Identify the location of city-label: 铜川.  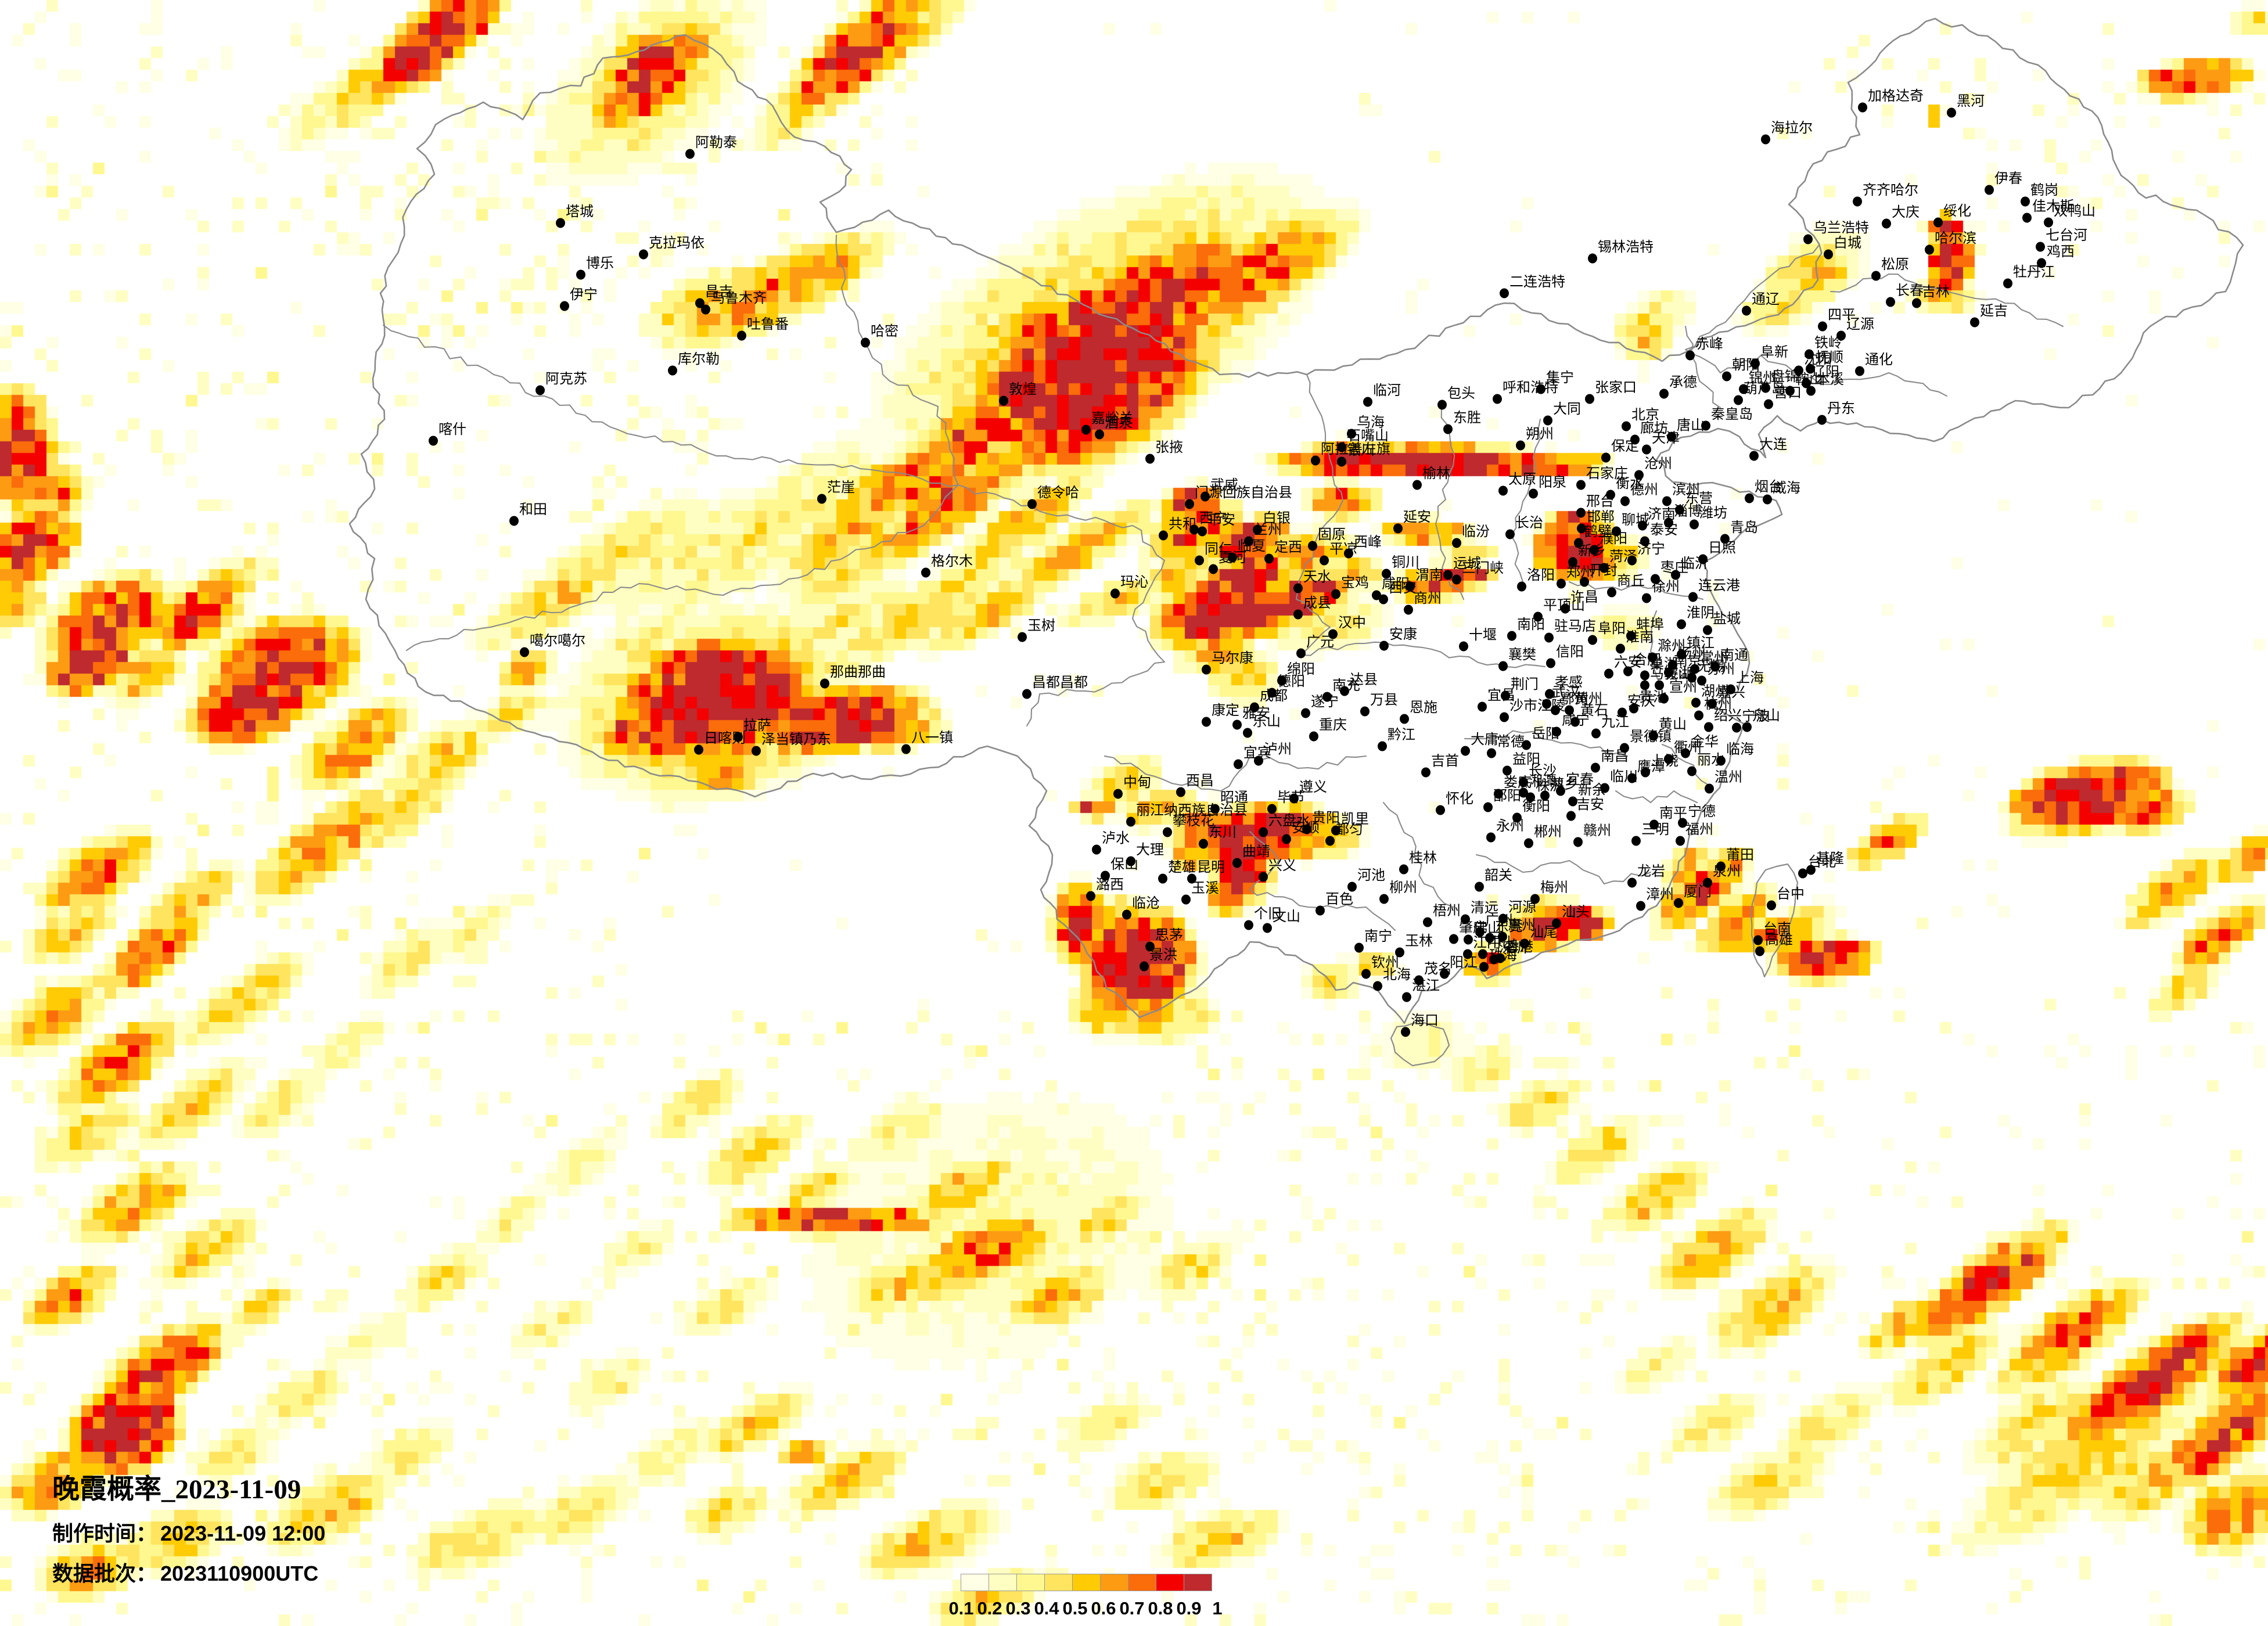
(1405, 562).